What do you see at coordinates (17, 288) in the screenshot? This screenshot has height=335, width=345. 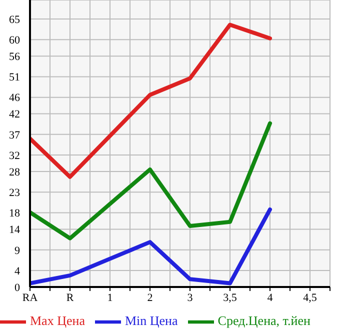 I see `y-tick-label: 0` at bounding box center [17, 288].